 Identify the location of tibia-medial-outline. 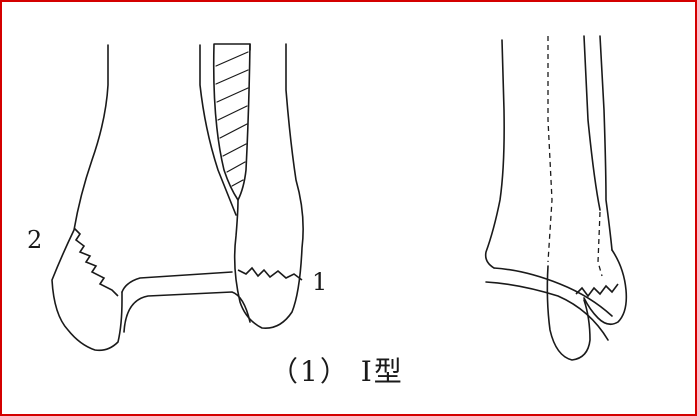
(87, 198).